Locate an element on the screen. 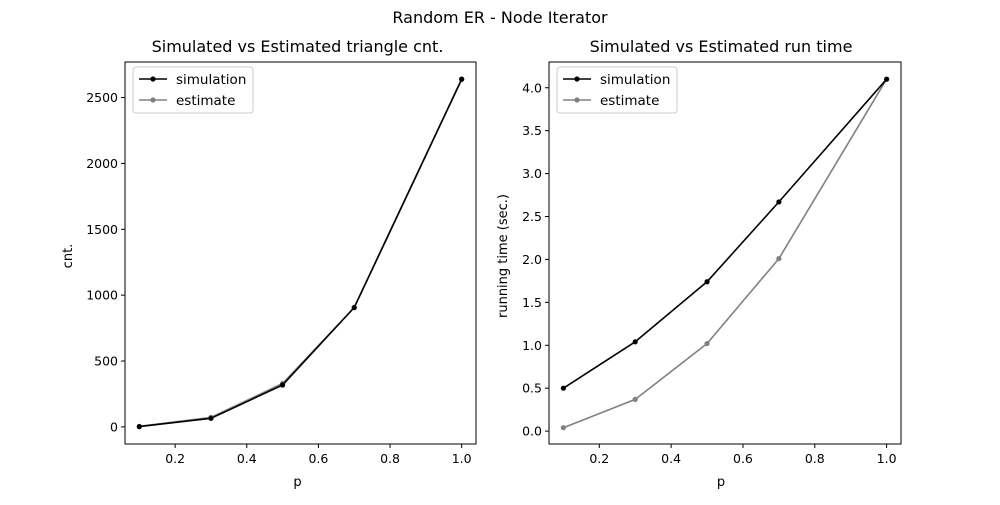 The width and height of the screenshot is (1000, 505). y-tick-label: 0.0 is located at coordinates (532, 431).